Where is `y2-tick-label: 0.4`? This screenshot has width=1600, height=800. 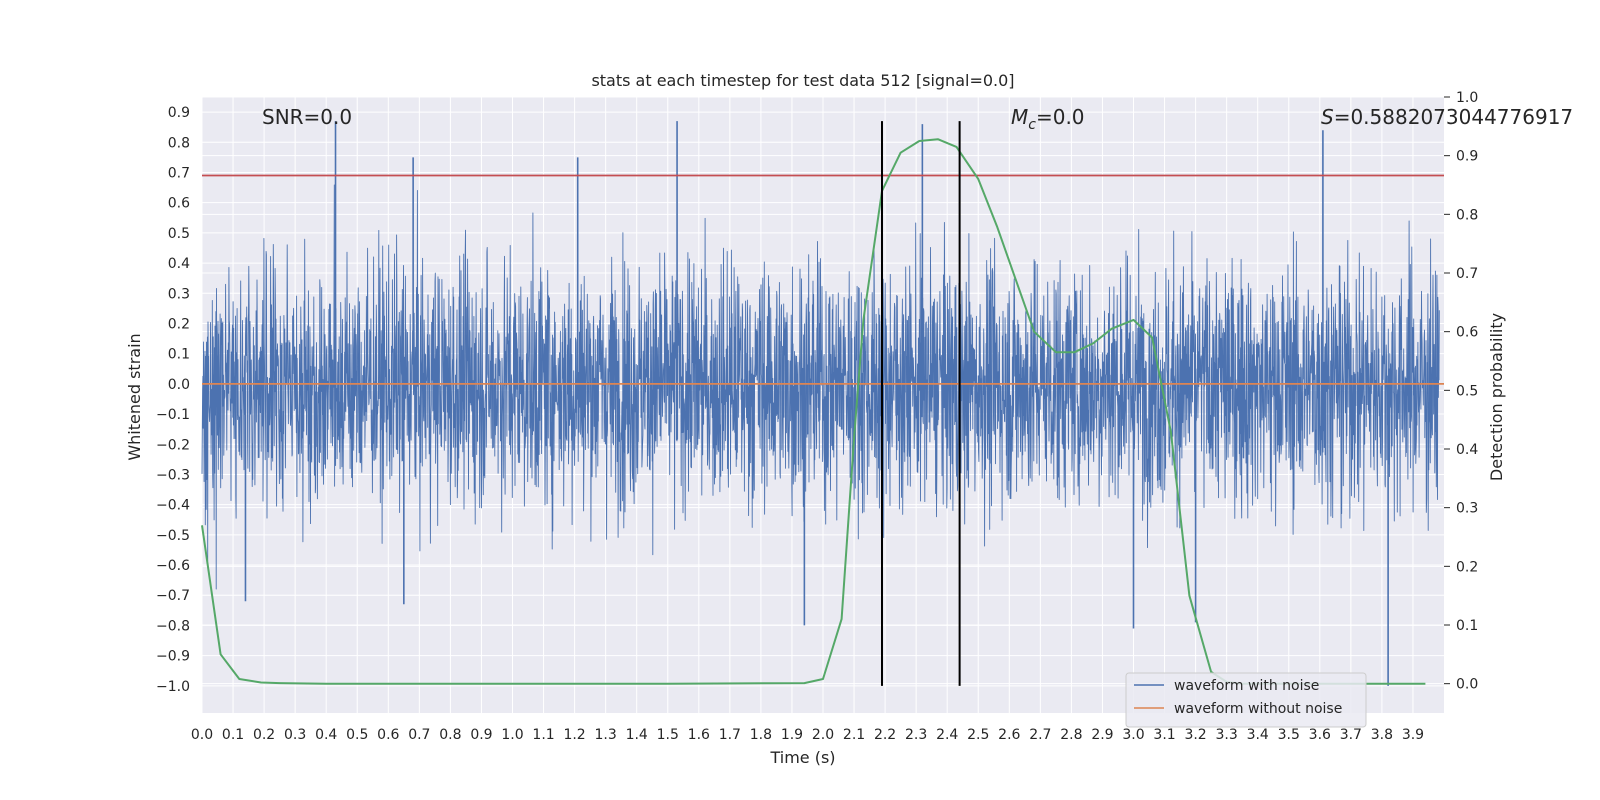
y2-tick-label: 0.4 is located at coordinates (1467, 450).